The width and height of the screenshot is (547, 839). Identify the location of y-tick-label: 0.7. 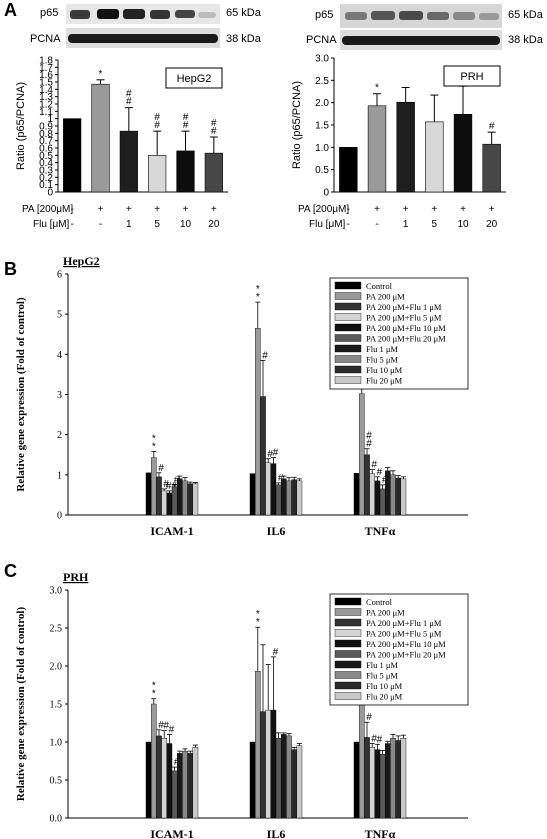
(46, 141).